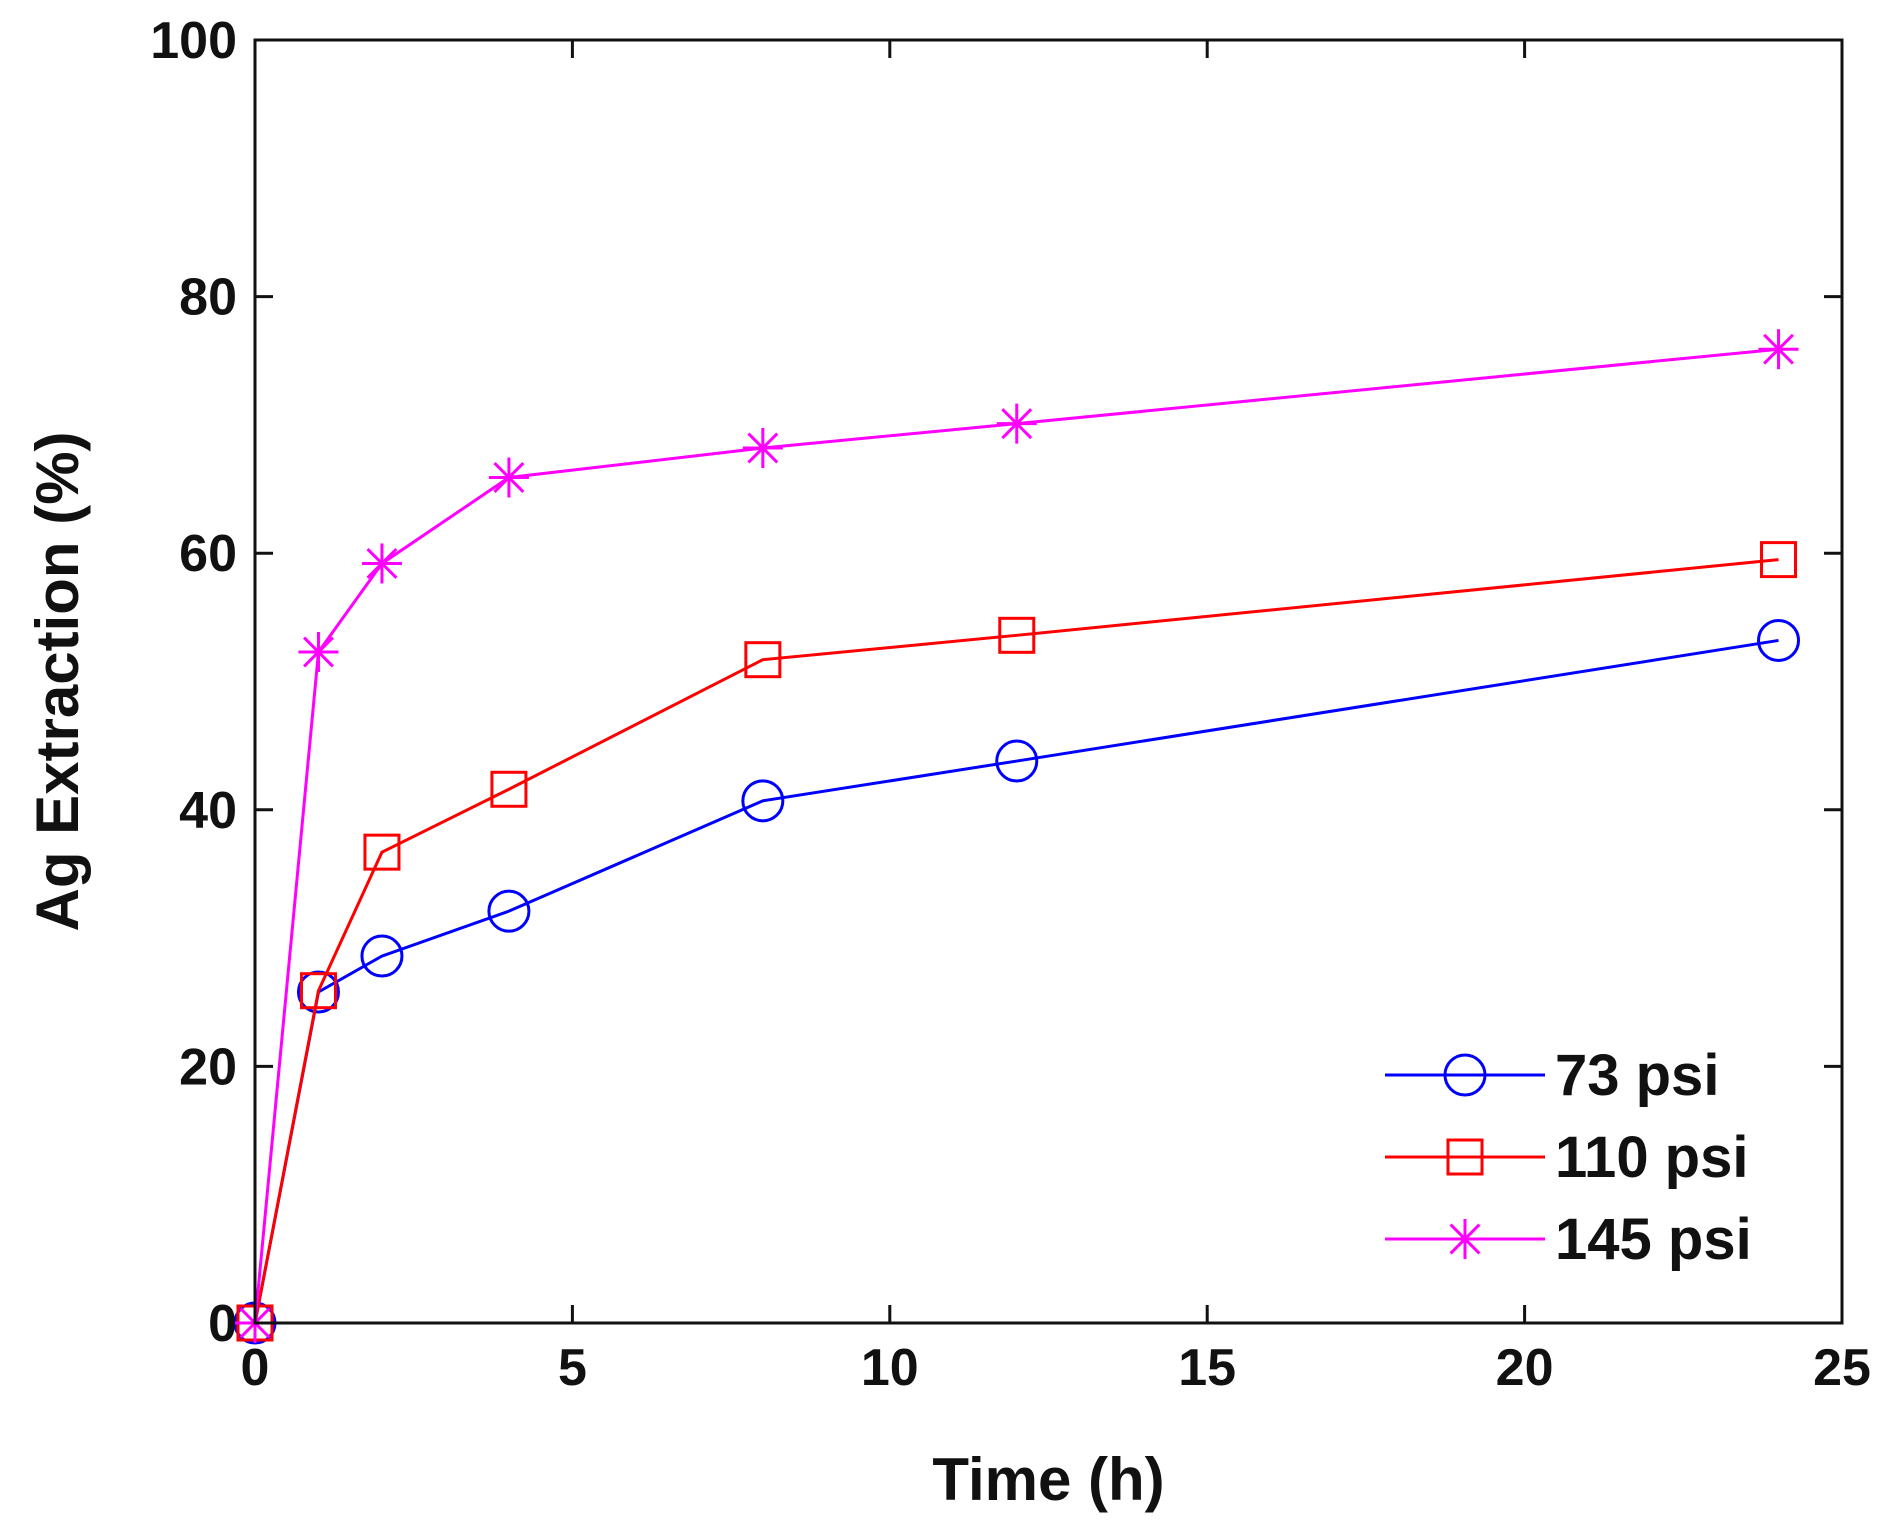 The image size is (1897, 1535). What do you see at coordinates (208, 811) in the screenshot?
I see `y-tick-label: 40` at bounding box center [208, 811].